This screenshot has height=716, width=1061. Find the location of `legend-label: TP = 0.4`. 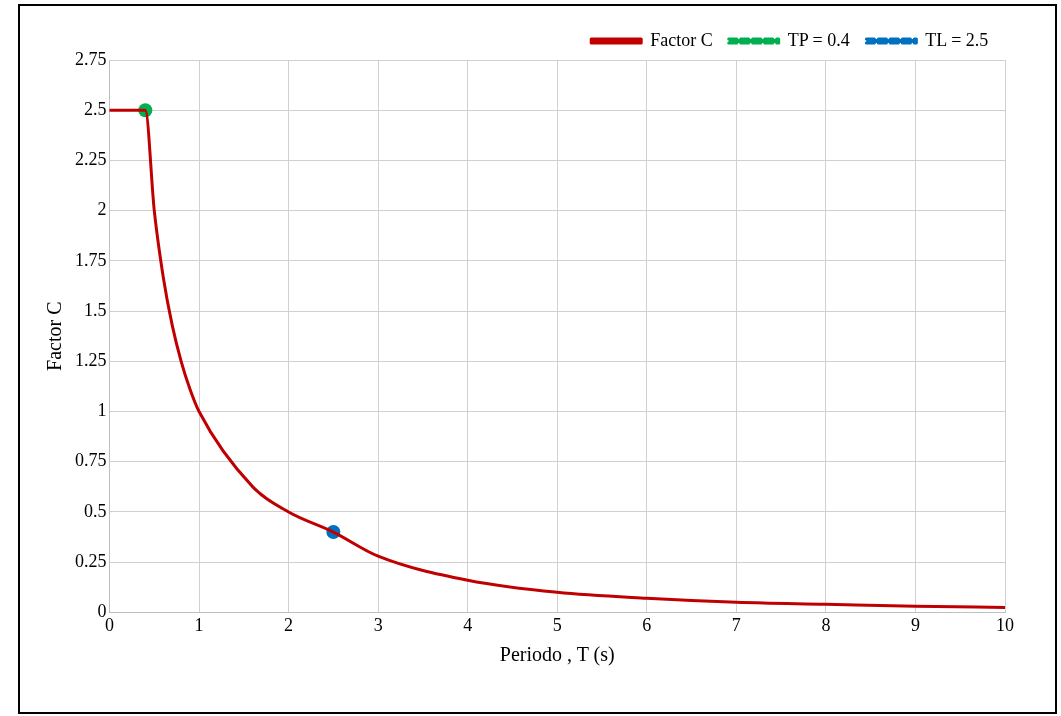

legend-label: TP = 0.4 is located at coordinates (818, 39).